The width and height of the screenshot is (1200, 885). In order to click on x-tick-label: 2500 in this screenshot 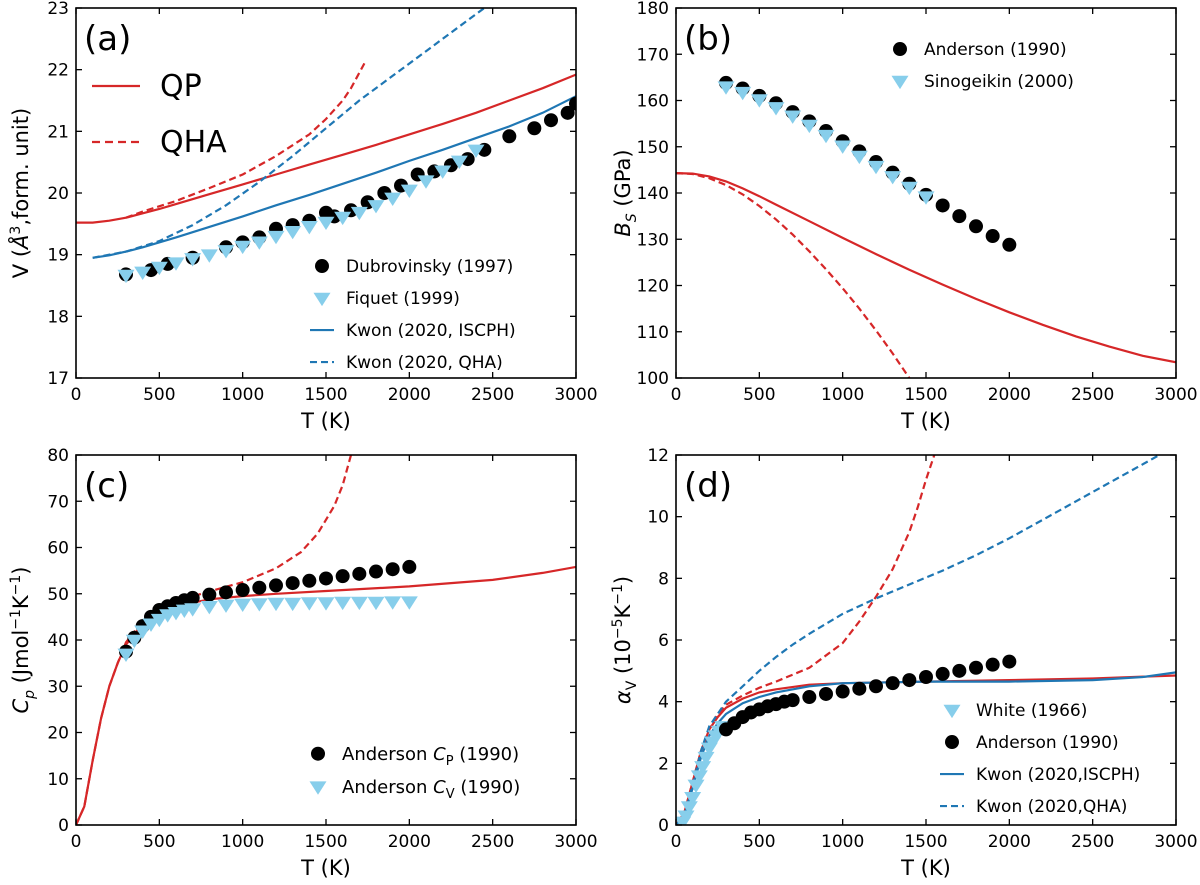, I will do `click(1092, 395)`.